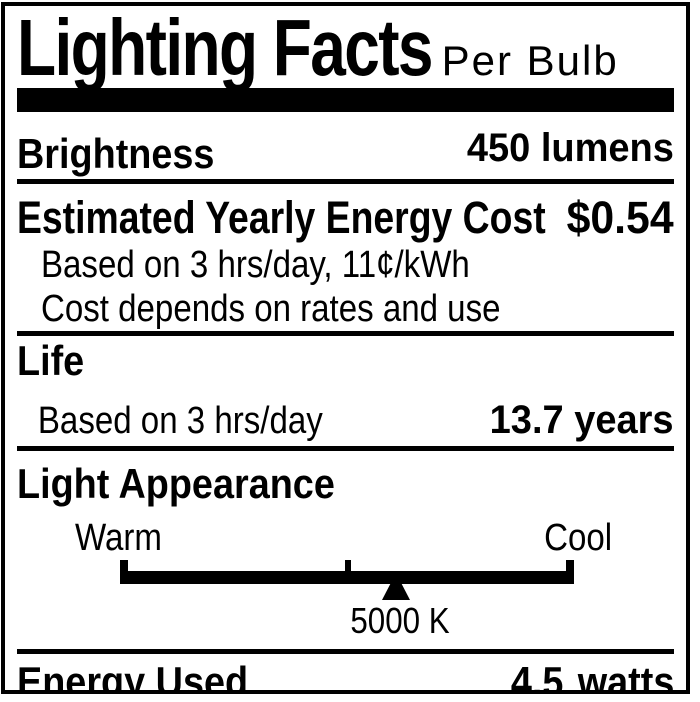 The width and height of the screenshot is (700, 702). Describe the element at coordinates (578, 538) in the screenshot. I see `cool-label: Cool` at that location.